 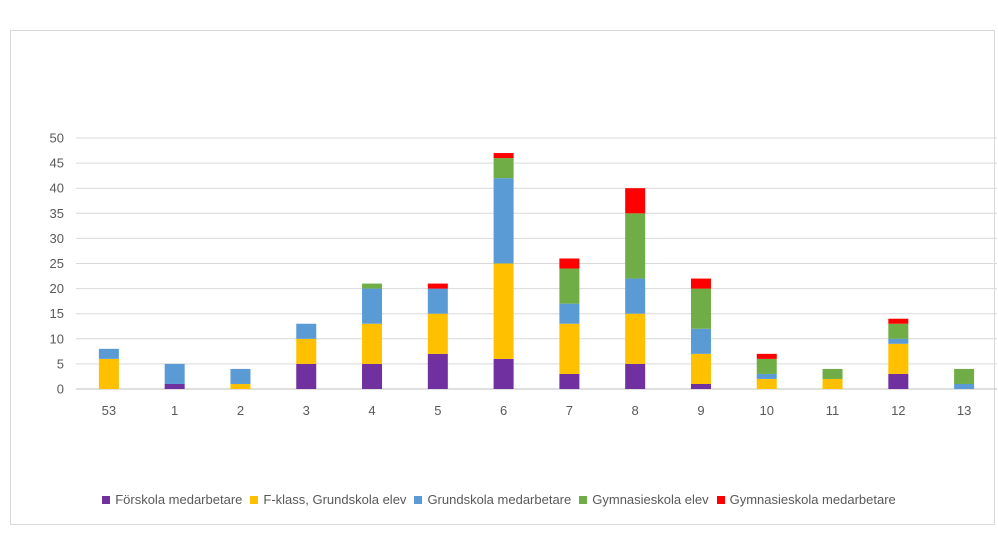 What do you see at coordinates (57, 213) in the screenshot?
I see `y-tick-label: 35` at bounding box center [57, 213].